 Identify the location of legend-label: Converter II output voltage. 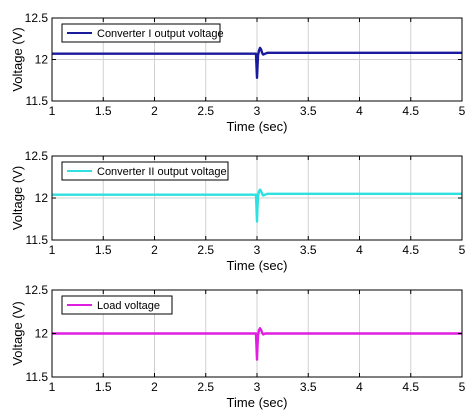
(162, 172).